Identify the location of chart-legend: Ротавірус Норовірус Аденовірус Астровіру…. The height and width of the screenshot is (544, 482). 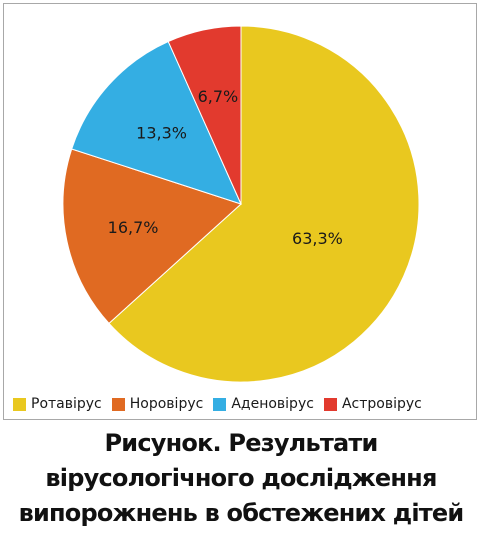
(243, 404).